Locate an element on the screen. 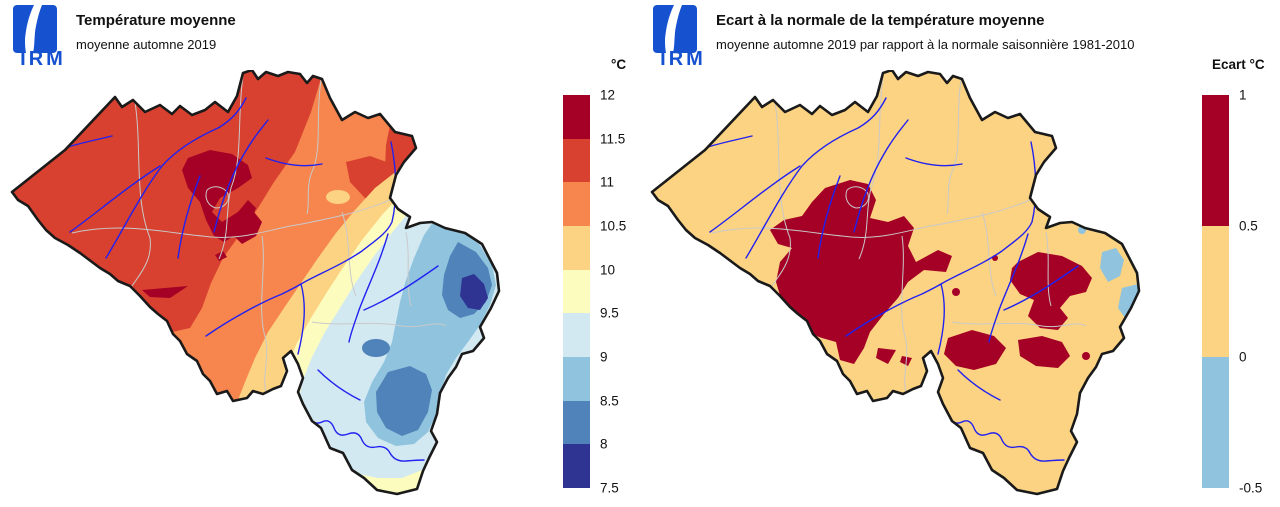  legend-tick-label: 0 is located at coordinates (1243, 357).